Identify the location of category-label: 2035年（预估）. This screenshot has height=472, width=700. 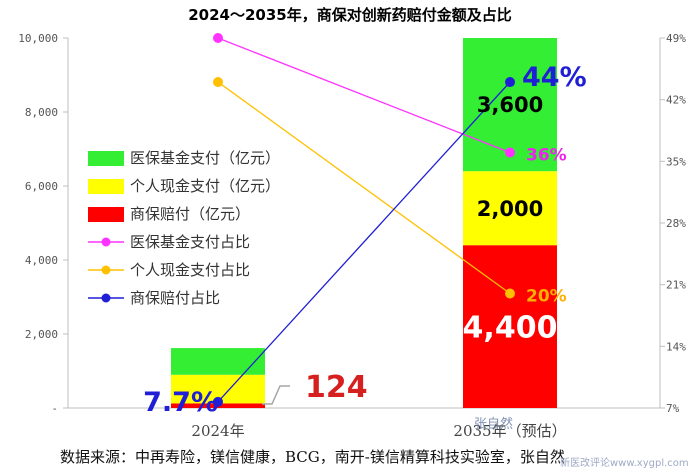
(509, 431).